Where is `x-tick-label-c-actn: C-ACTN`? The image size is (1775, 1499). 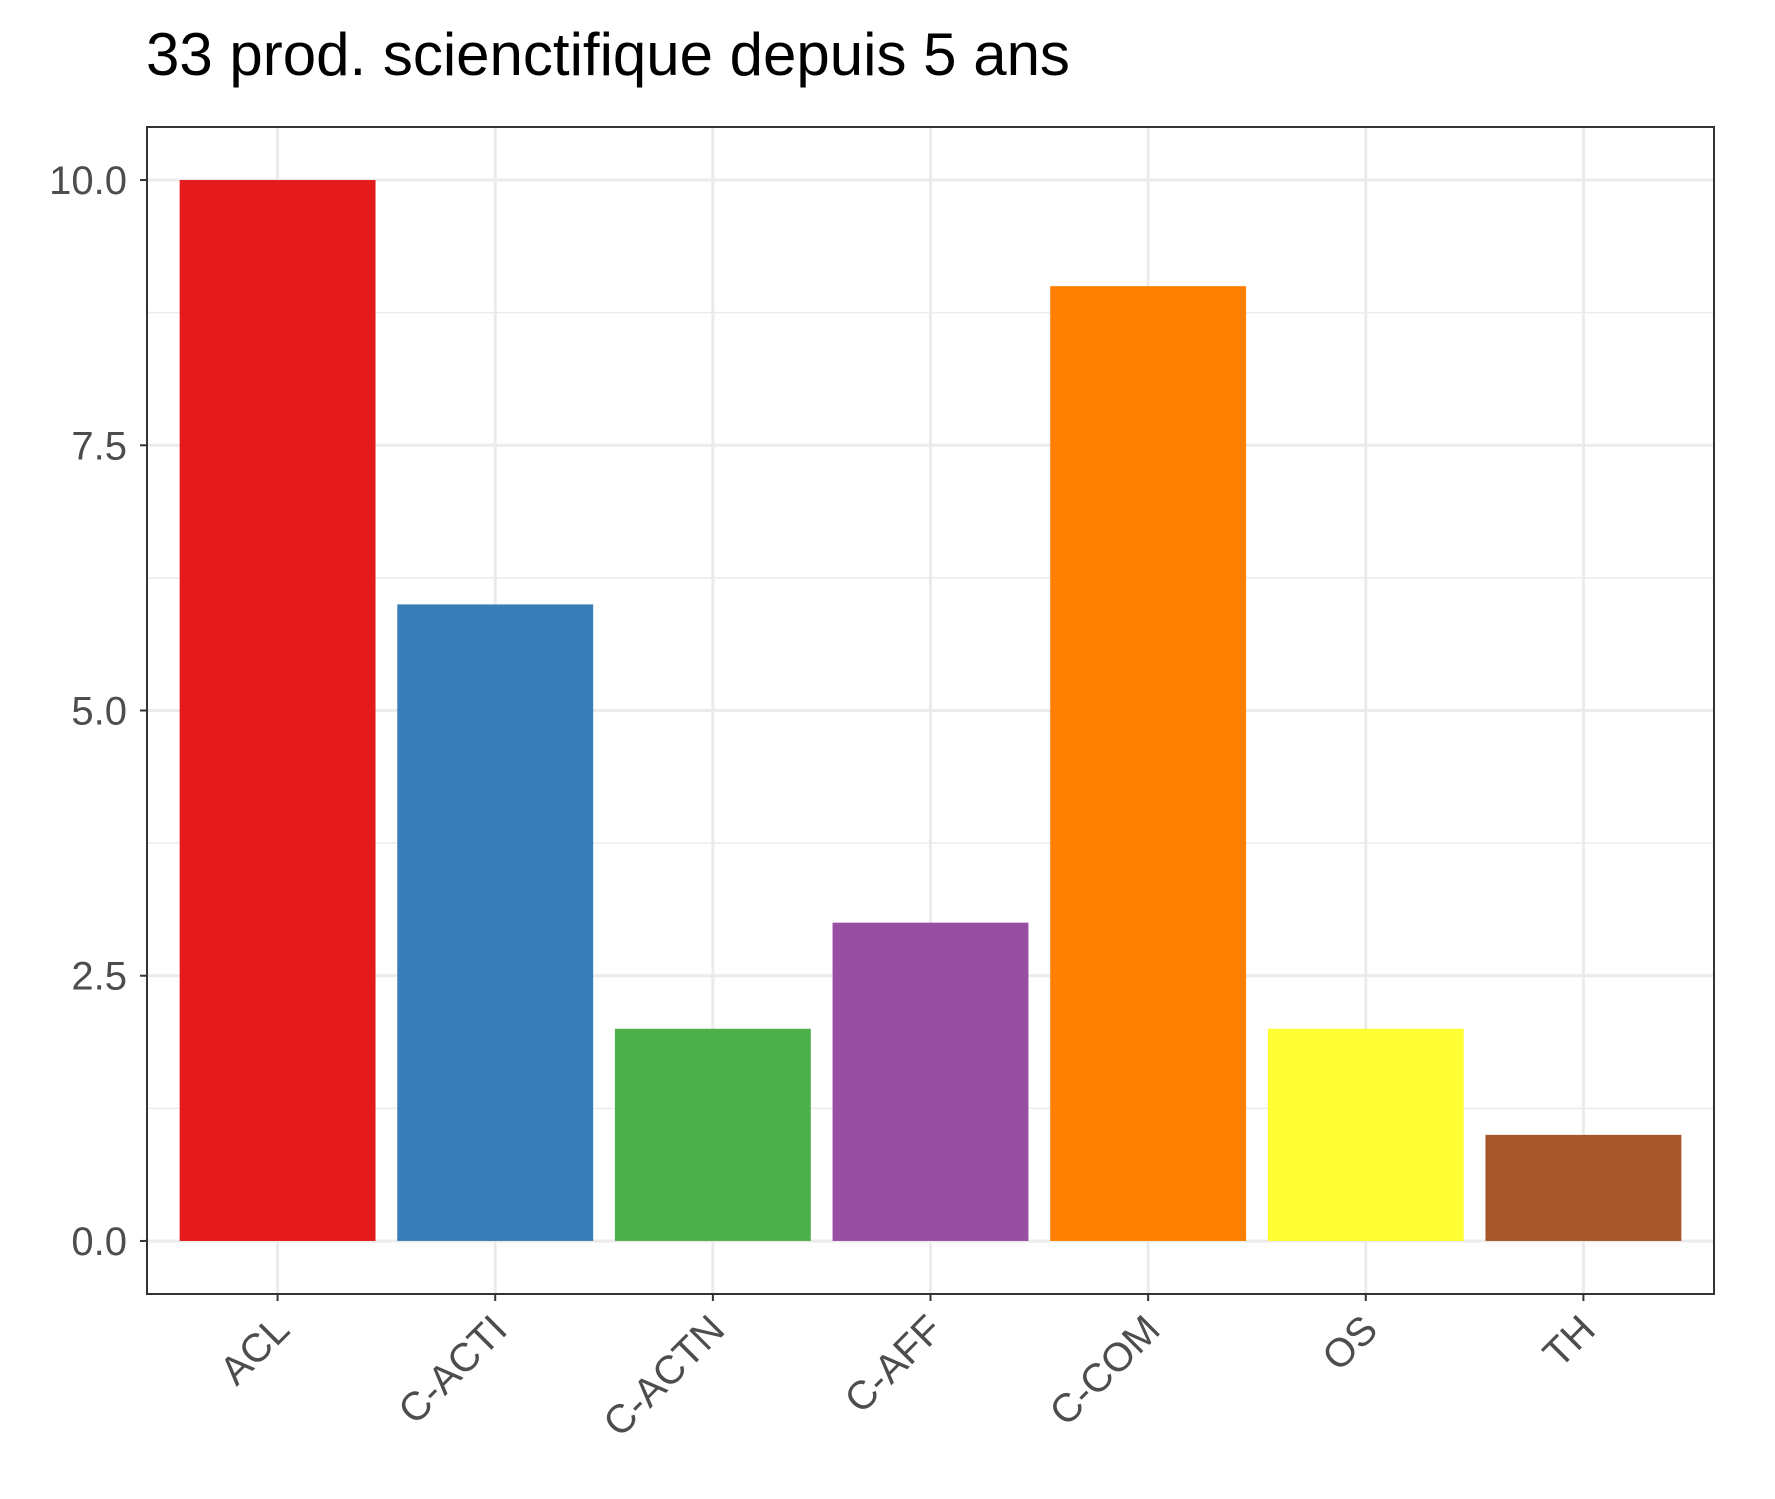
x-tick-label-c-actn: C-ACTN is located at coordinates (664, 1376).